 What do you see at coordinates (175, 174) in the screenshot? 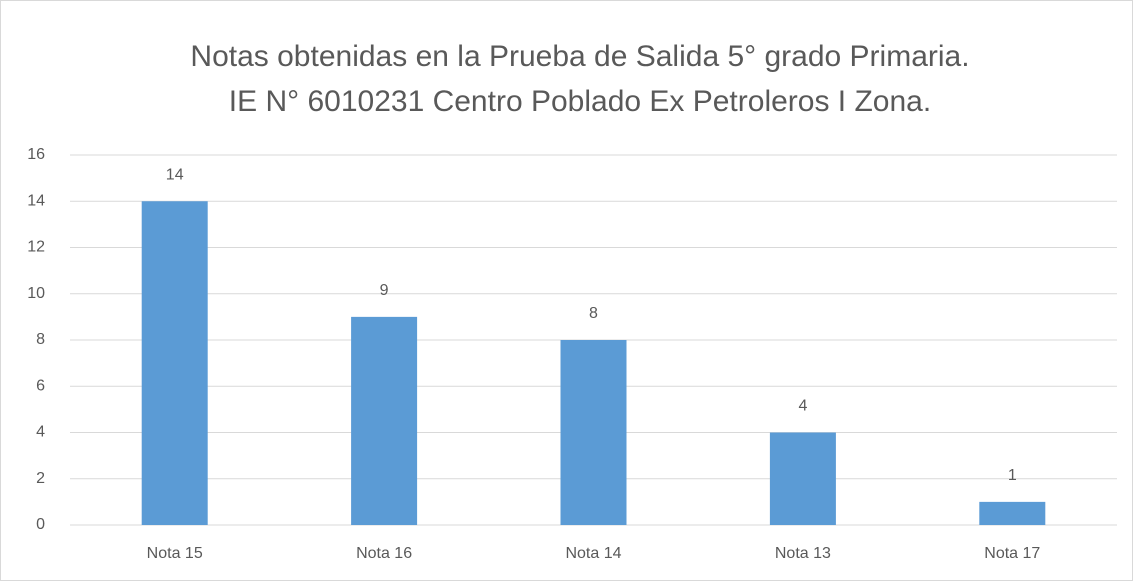
I see `data-label: 14` at bounding box center [175, 174].